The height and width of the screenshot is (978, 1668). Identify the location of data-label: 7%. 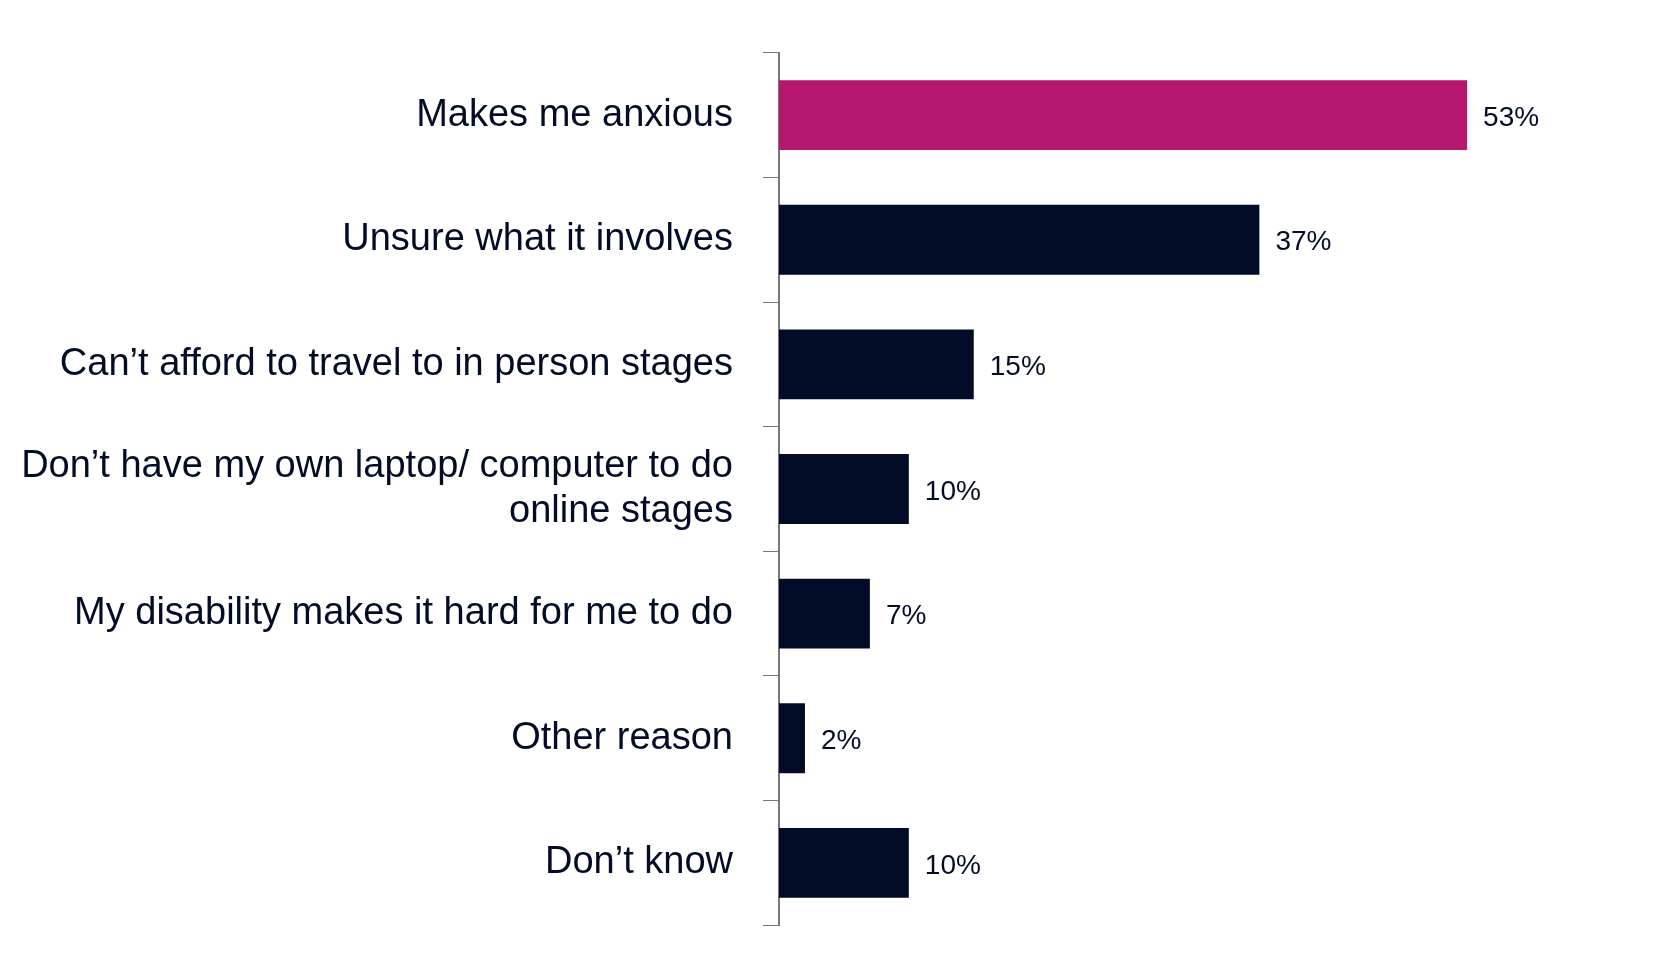
(906, 615).